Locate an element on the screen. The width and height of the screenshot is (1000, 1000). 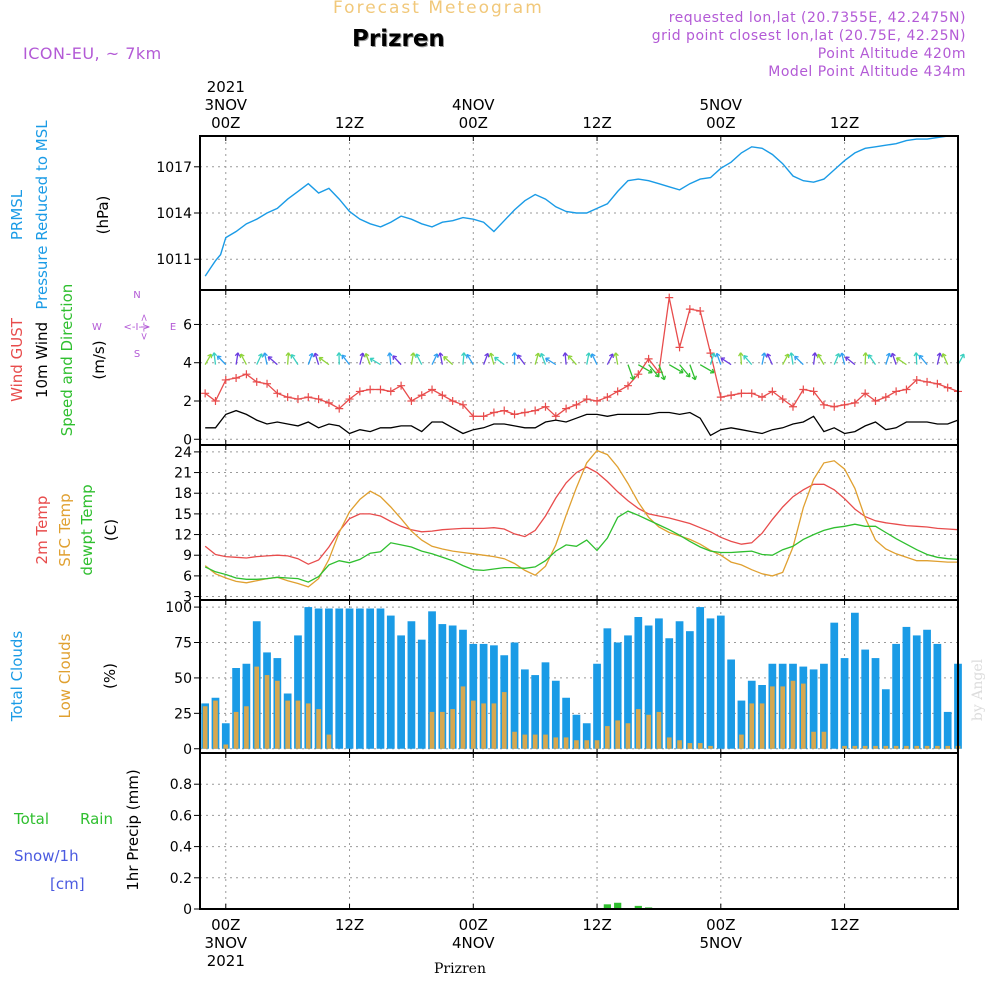
y-tick-label: 0.2 is located at coordinates (181, 879).